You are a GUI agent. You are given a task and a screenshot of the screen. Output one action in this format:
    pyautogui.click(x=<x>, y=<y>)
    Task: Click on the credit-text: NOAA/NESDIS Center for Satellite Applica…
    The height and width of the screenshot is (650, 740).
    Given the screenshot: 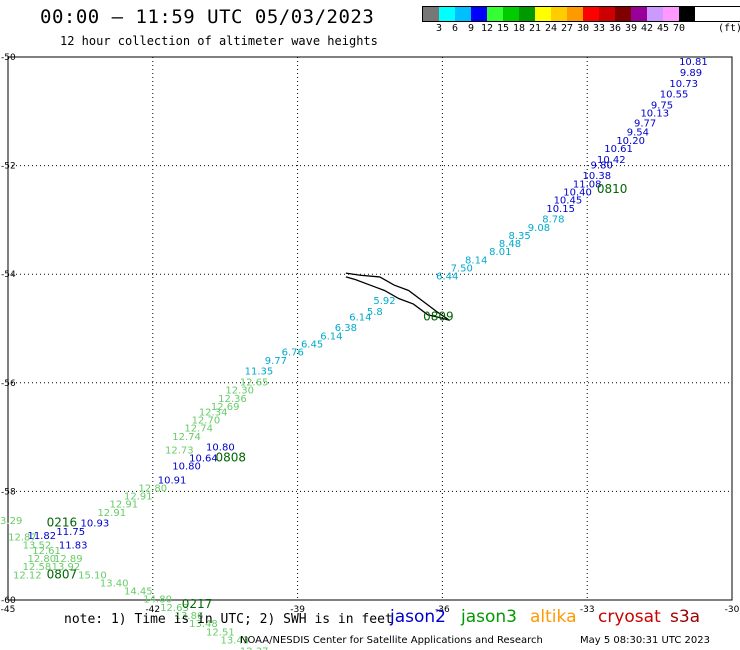 What is the action you would take?
    pyautogui.click(x=391, y=640)
    